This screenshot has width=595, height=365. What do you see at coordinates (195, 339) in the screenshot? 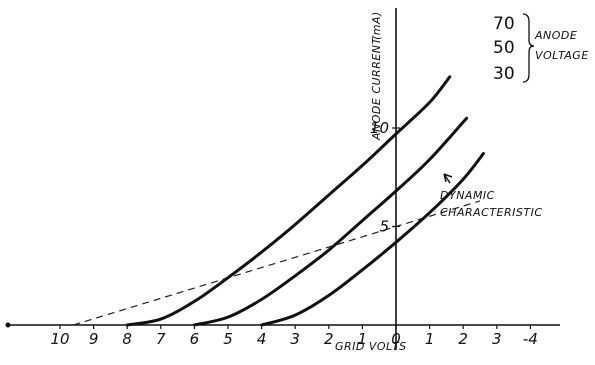
I see `x-tick-label: 6` at bounding box center [195, 339].